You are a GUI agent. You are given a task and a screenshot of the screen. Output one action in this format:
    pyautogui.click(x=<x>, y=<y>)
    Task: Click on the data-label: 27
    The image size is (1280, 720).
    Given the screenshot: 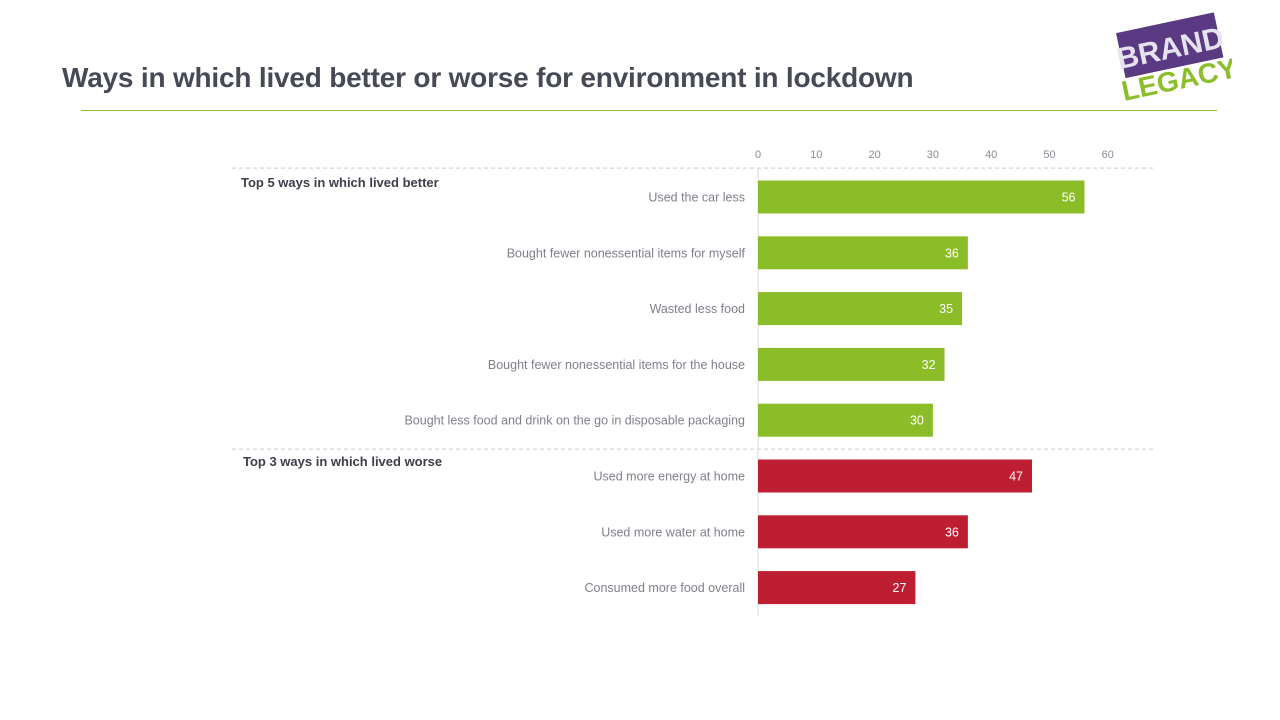 What is the action you would take?
    pyautogui.click(x=900, y=588)
    